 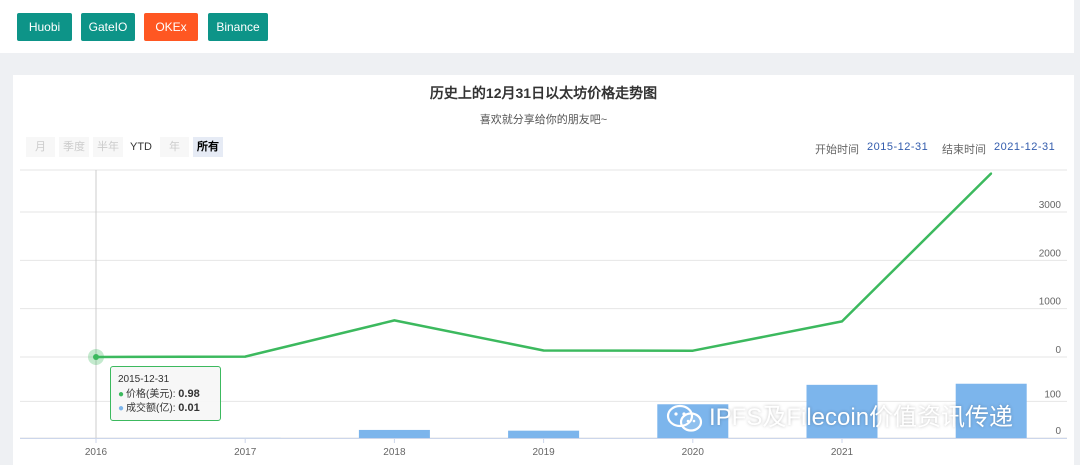 I want to click on exchange-button-binance: Binance, so click(x=238, y=27).